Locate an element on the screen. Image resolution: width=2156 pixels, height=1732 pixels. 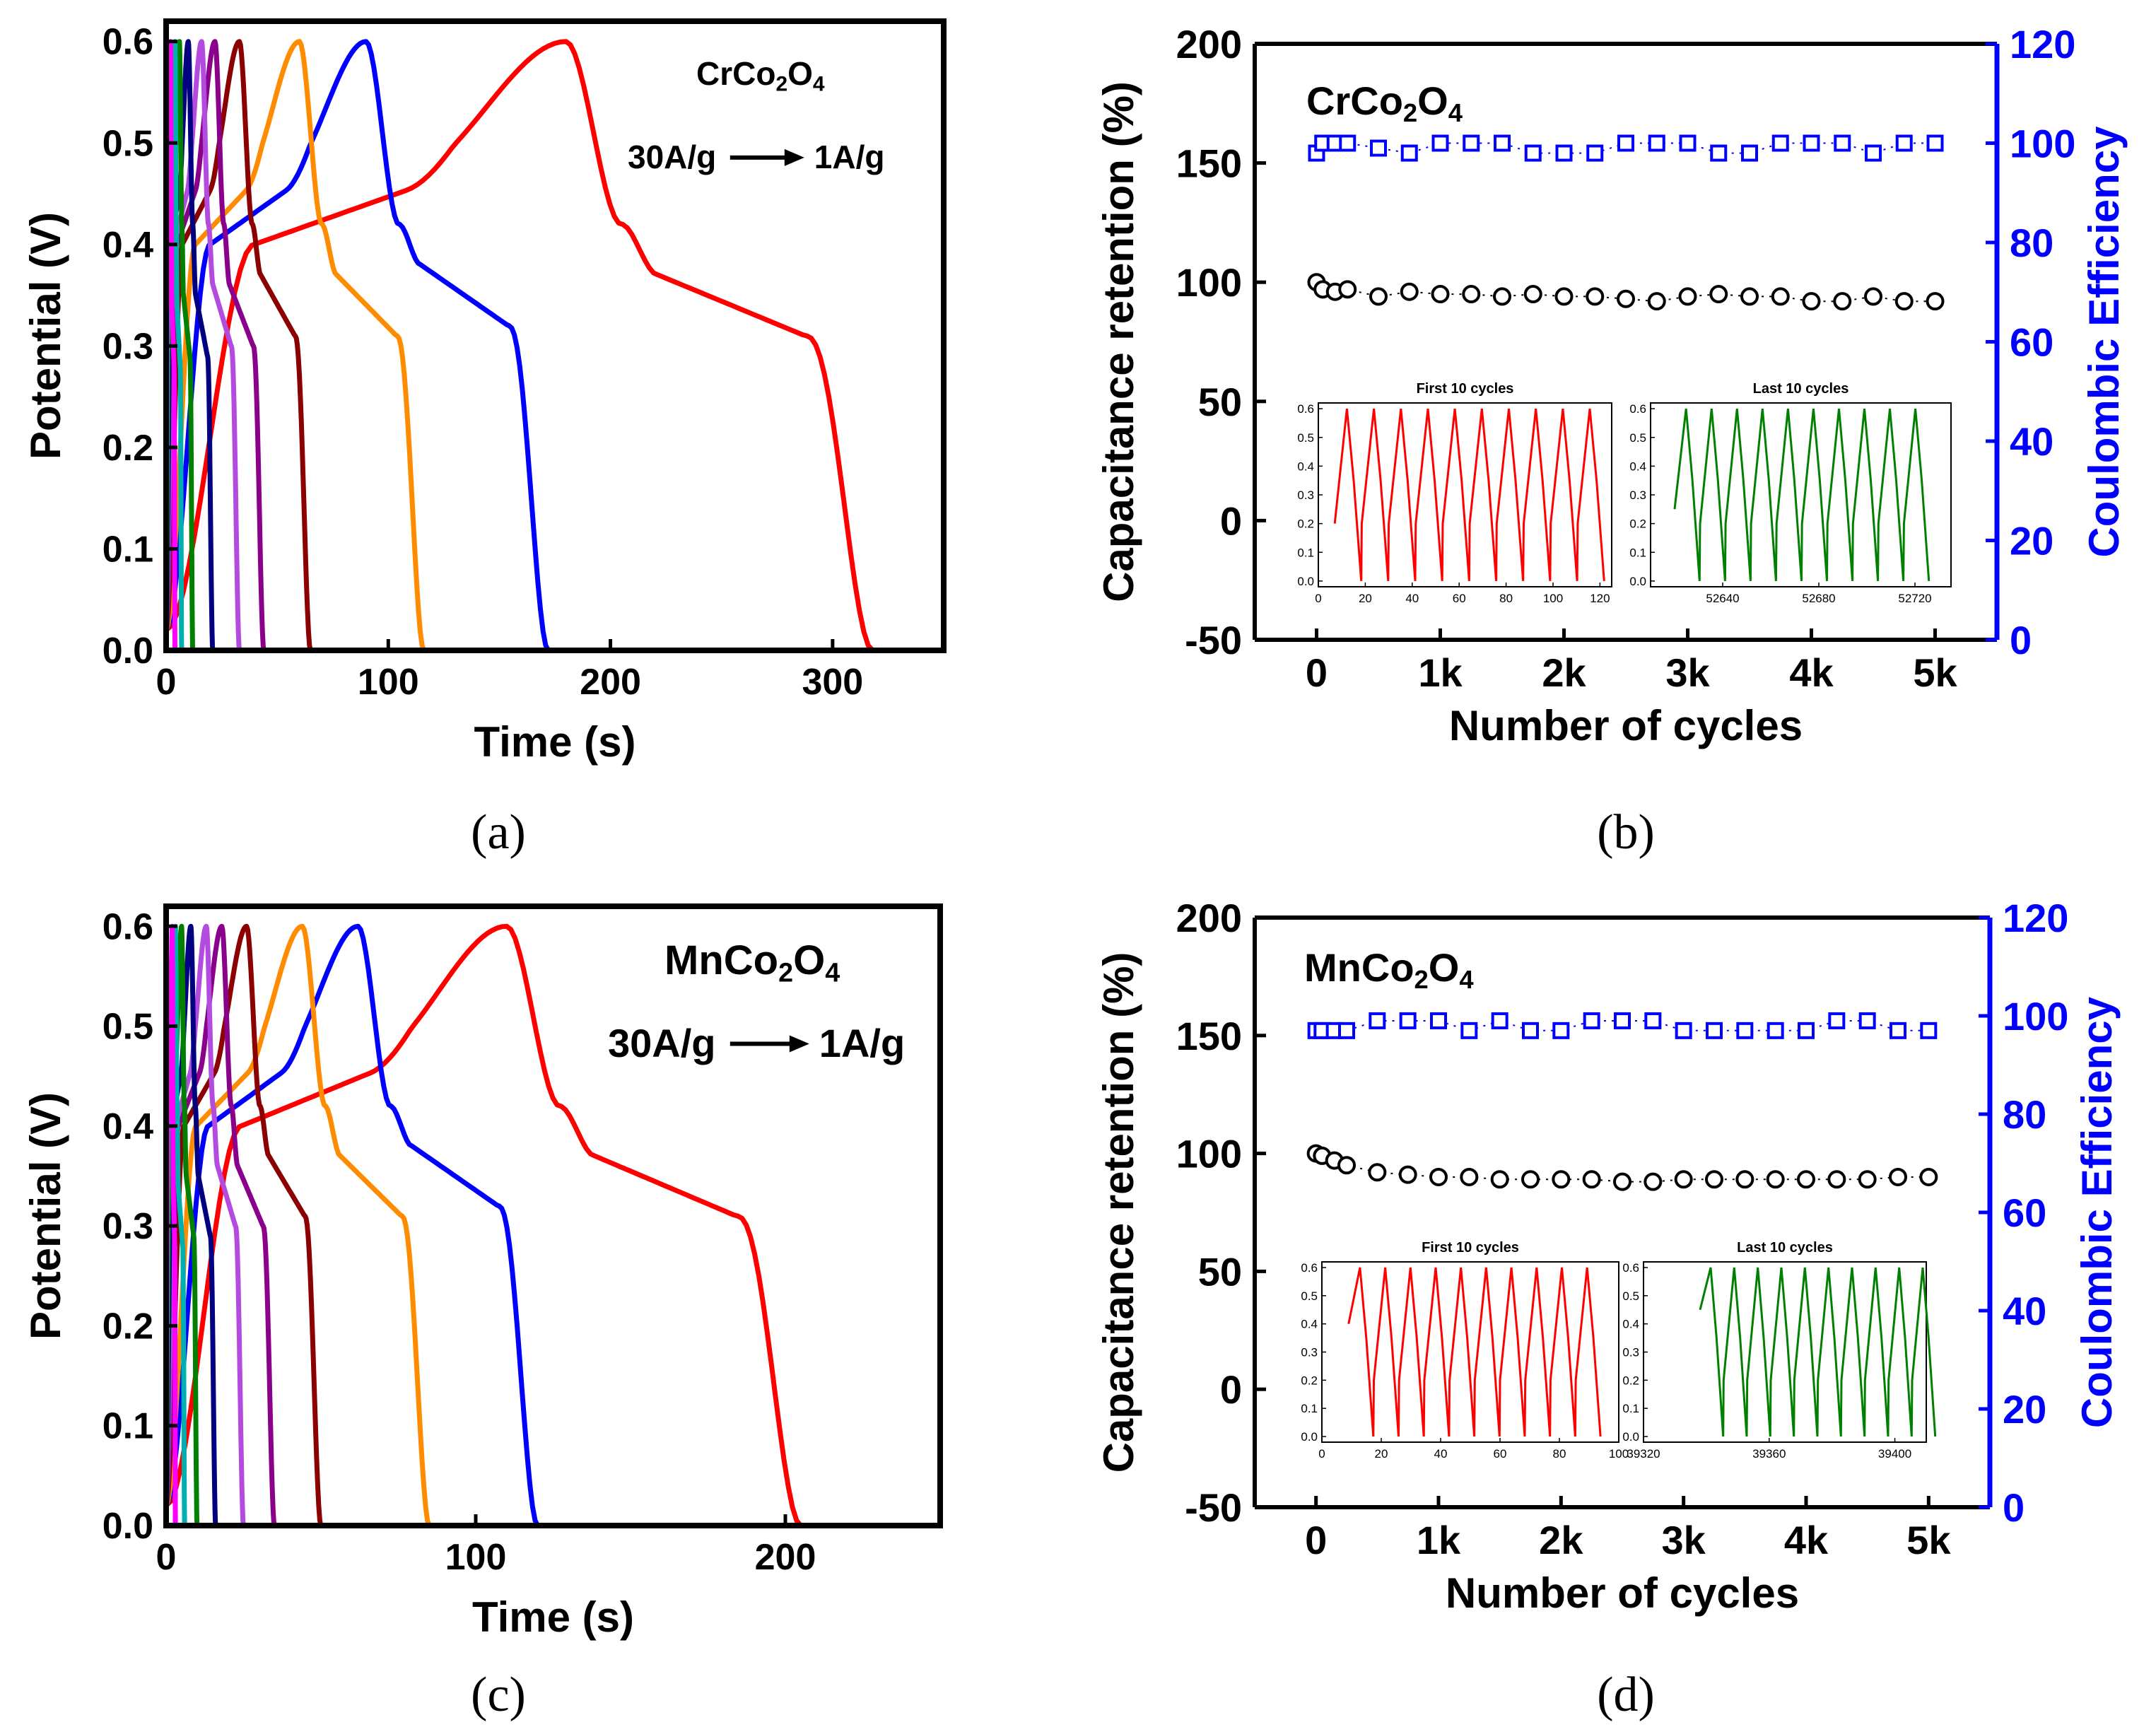
panel-d-annotation-material: MnCo2O4 is located at coordinates (1389, 969).